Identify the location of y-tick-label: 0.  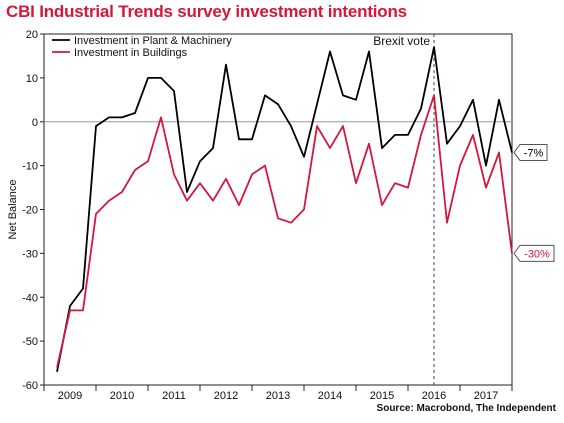
(35, 123).